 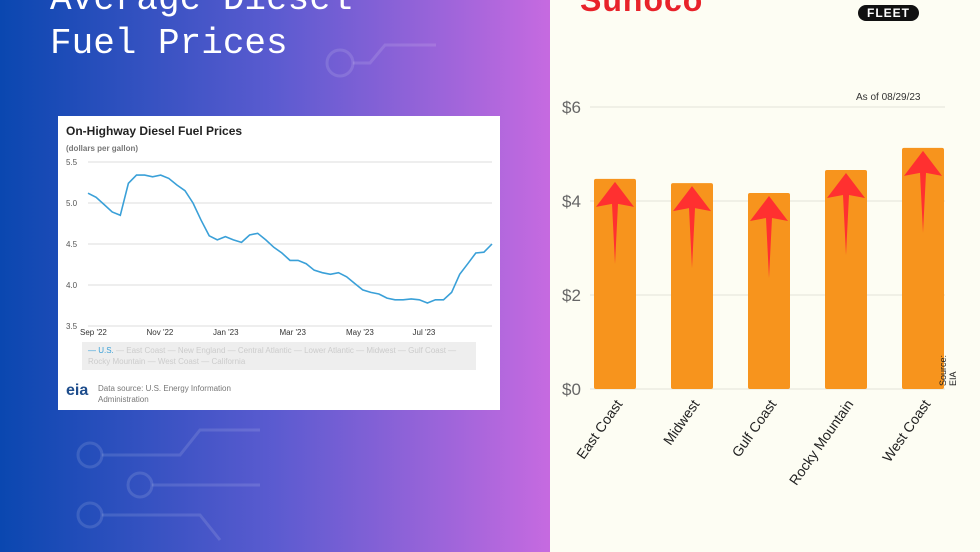 What do you see at coordinates (821, 442) in the screenshot?
I see `x-tick-label: Rocky Mountain` at bounding box center [821, 442].